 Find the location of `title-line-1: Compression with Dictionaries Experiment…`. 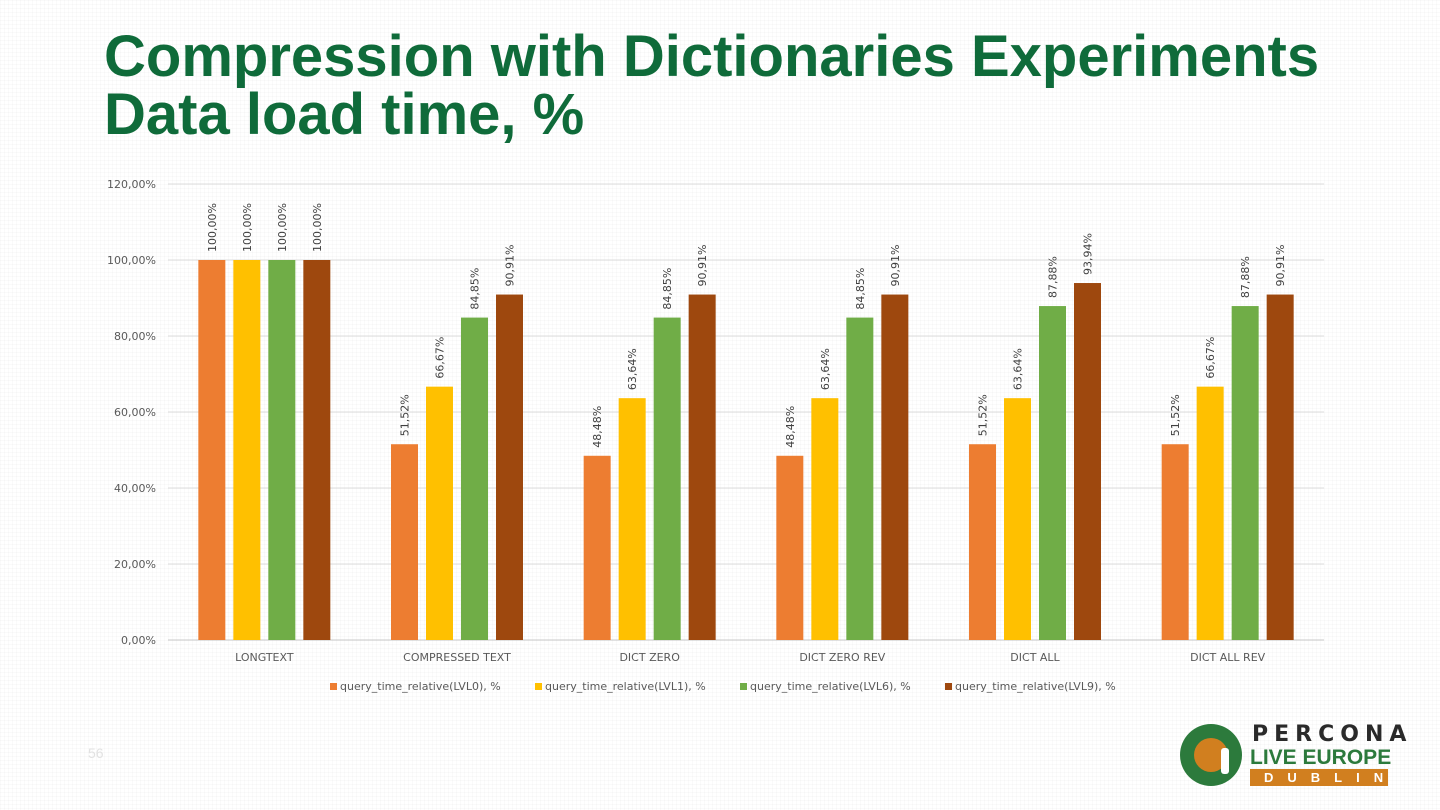

title-line-1: Compression with Dictionaries Experiment… is located at coordinates (712, 56).